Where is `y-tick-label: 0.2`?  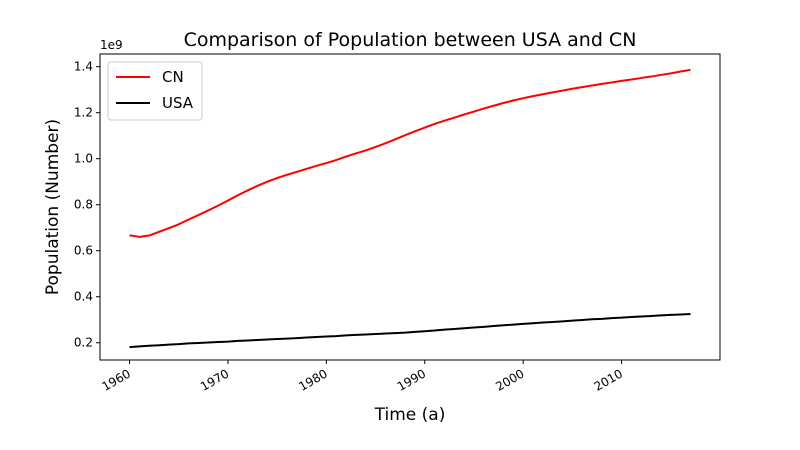
y-tick-label: 0.2 is located at coordinates (83, 343).